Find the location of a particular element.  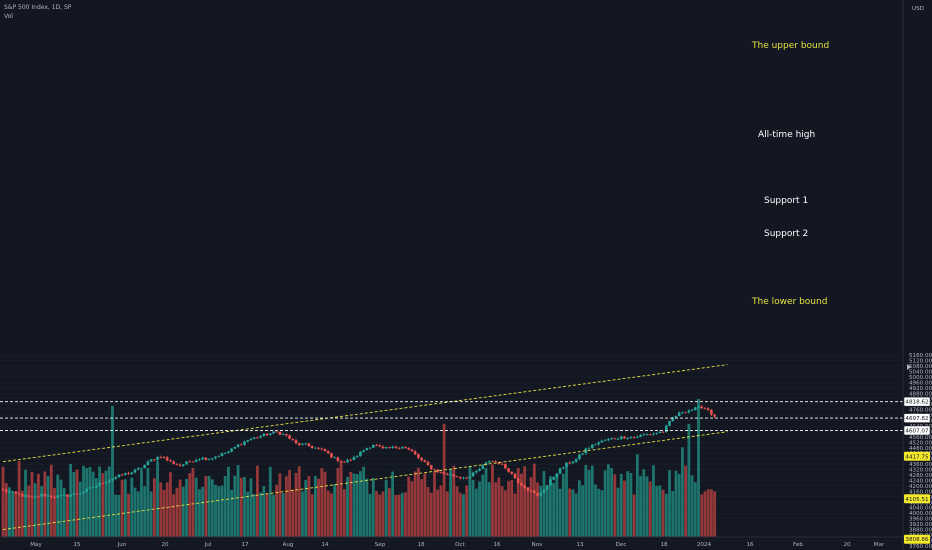

price-tick-5080: 5080.00 is located at coordinates (920, 367).